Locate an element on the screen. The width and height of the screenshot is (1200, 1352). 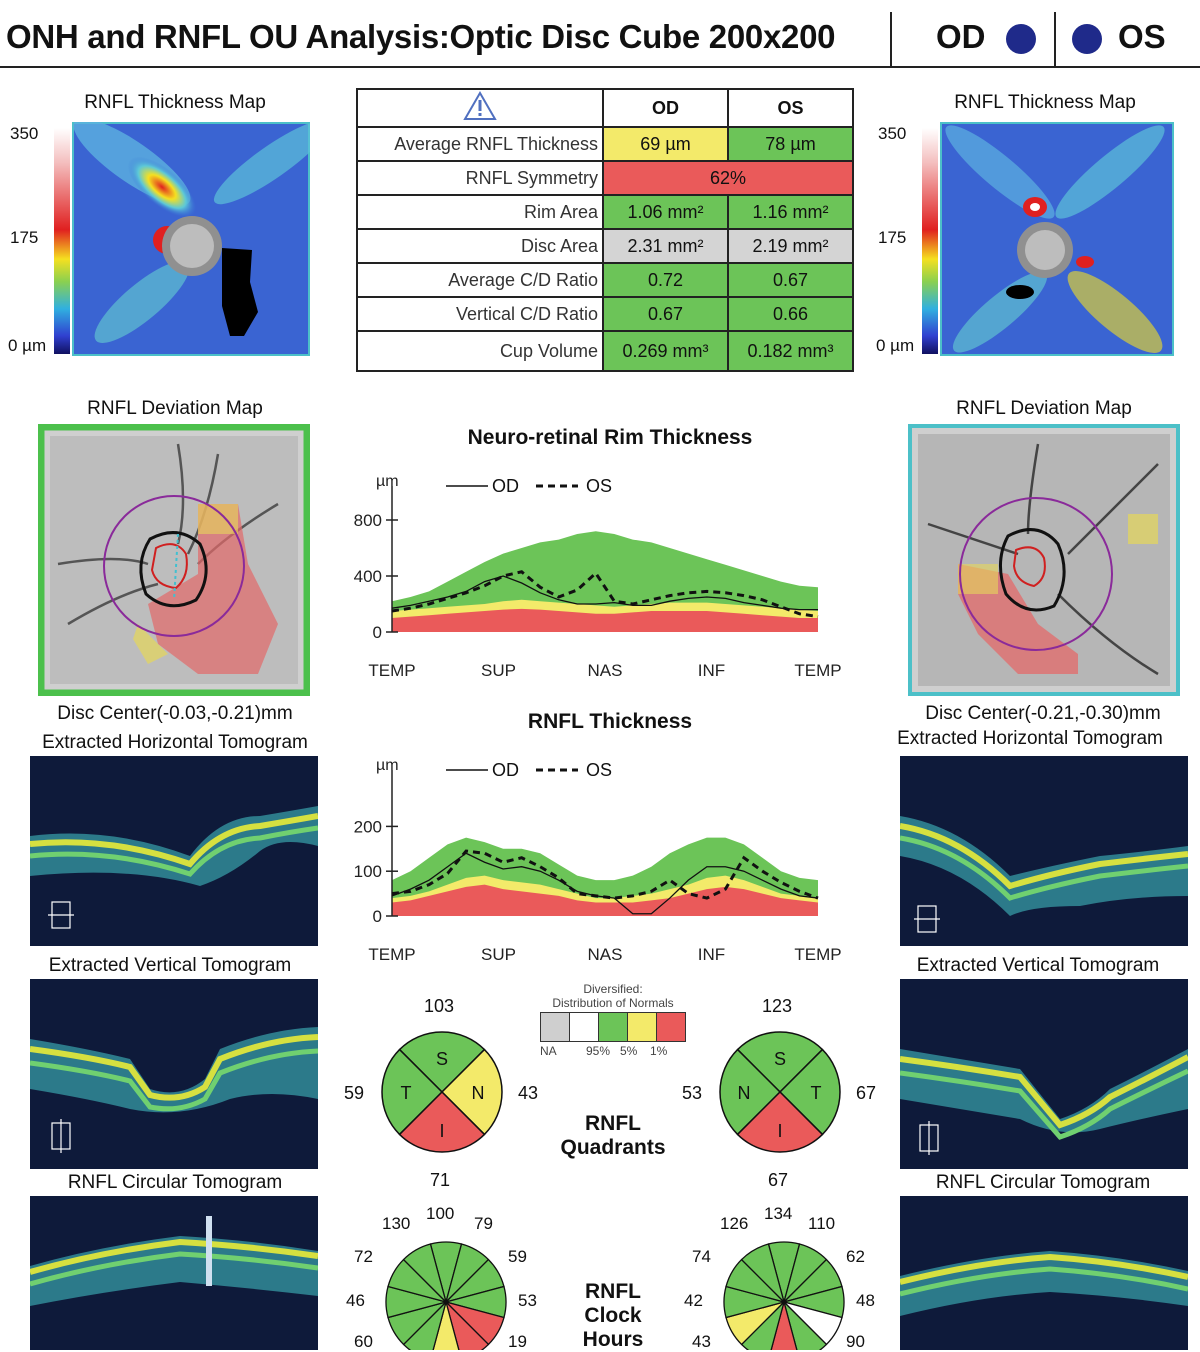
os-clock-value: 126 is located at coordinates (734, 1223).